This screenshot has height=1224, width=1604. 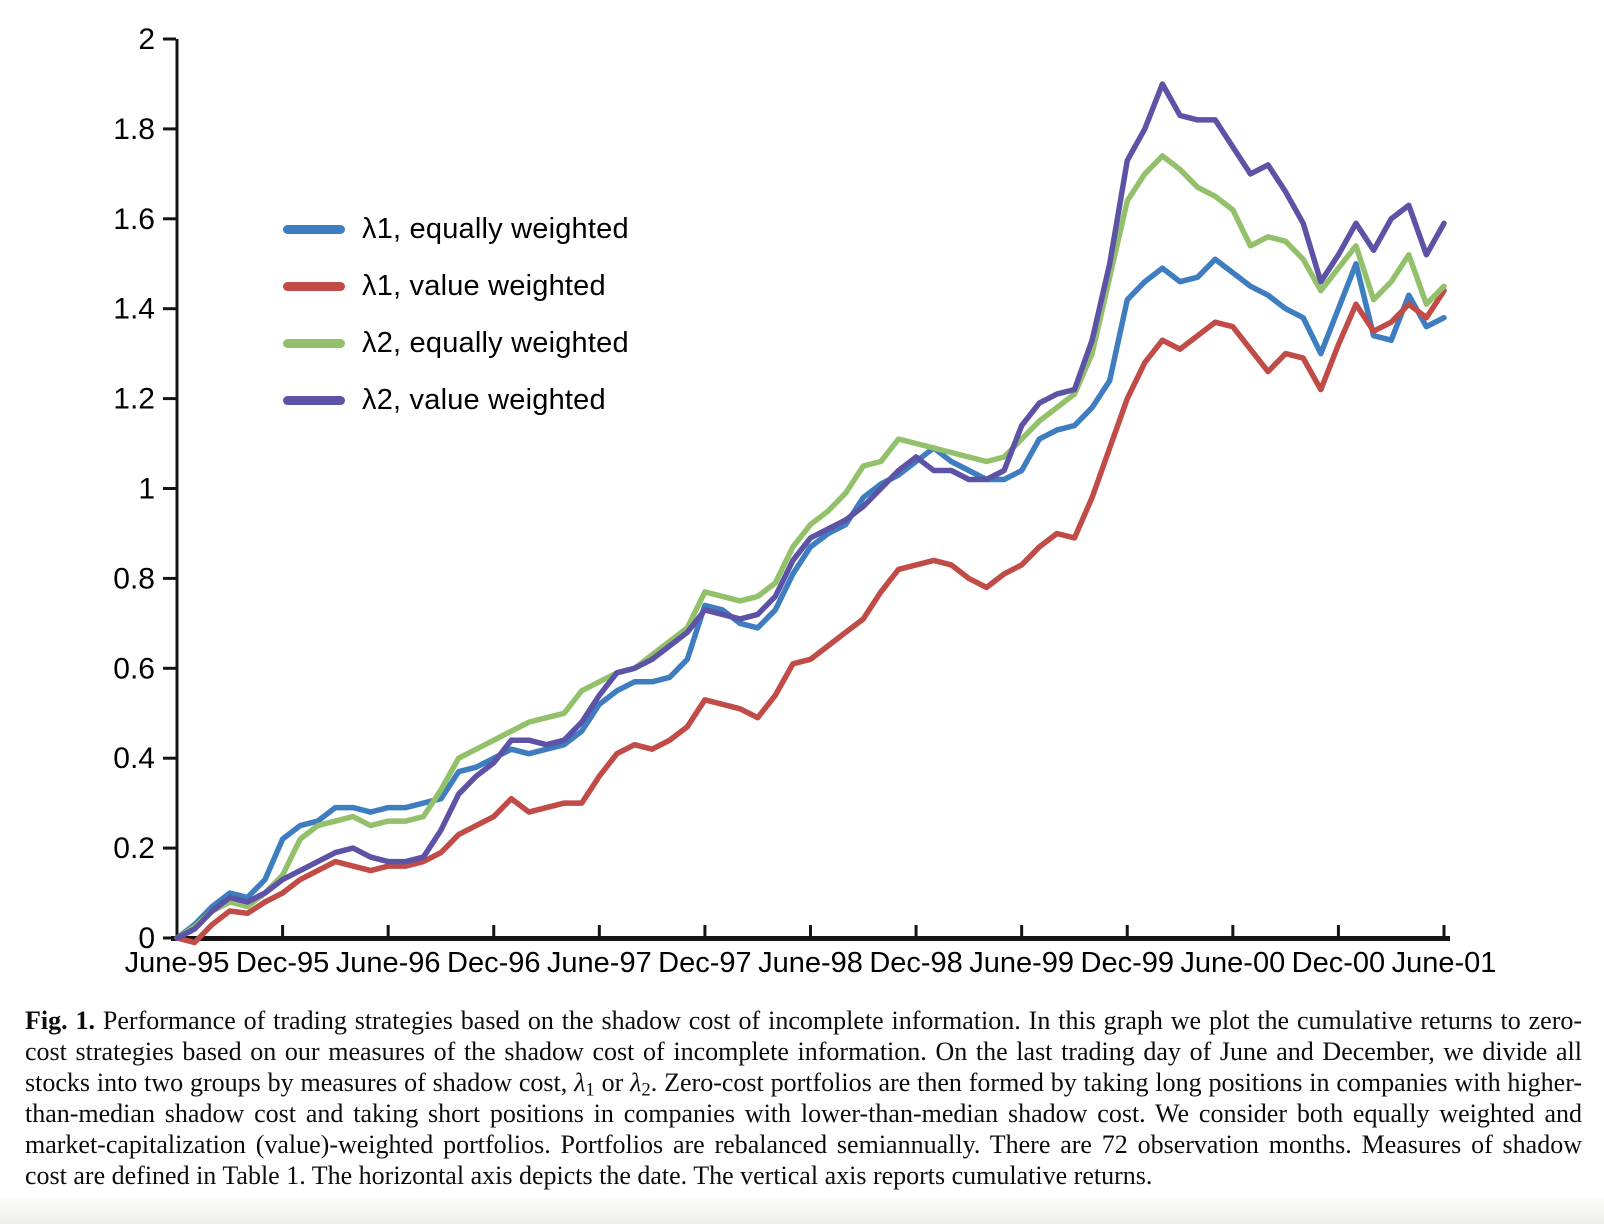 What do you see at coordinates (495, 342) in the screenshot?
I see `legend-label-lambda2-ew: λ2, equally weighted` at bounding box center [495, 342].